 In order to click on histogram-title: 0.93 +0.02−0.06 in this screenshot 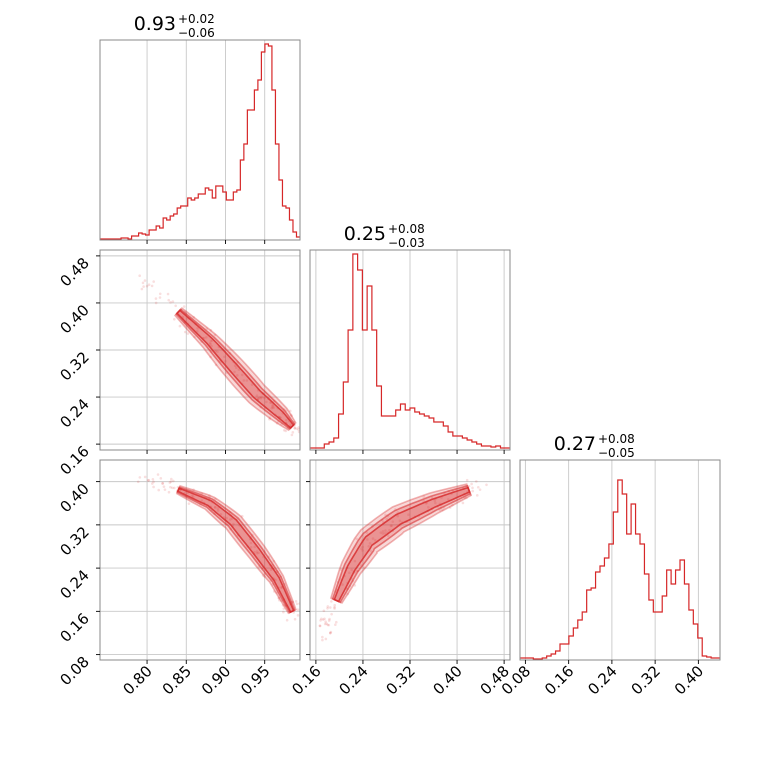, I will do `click(174, 26)`.